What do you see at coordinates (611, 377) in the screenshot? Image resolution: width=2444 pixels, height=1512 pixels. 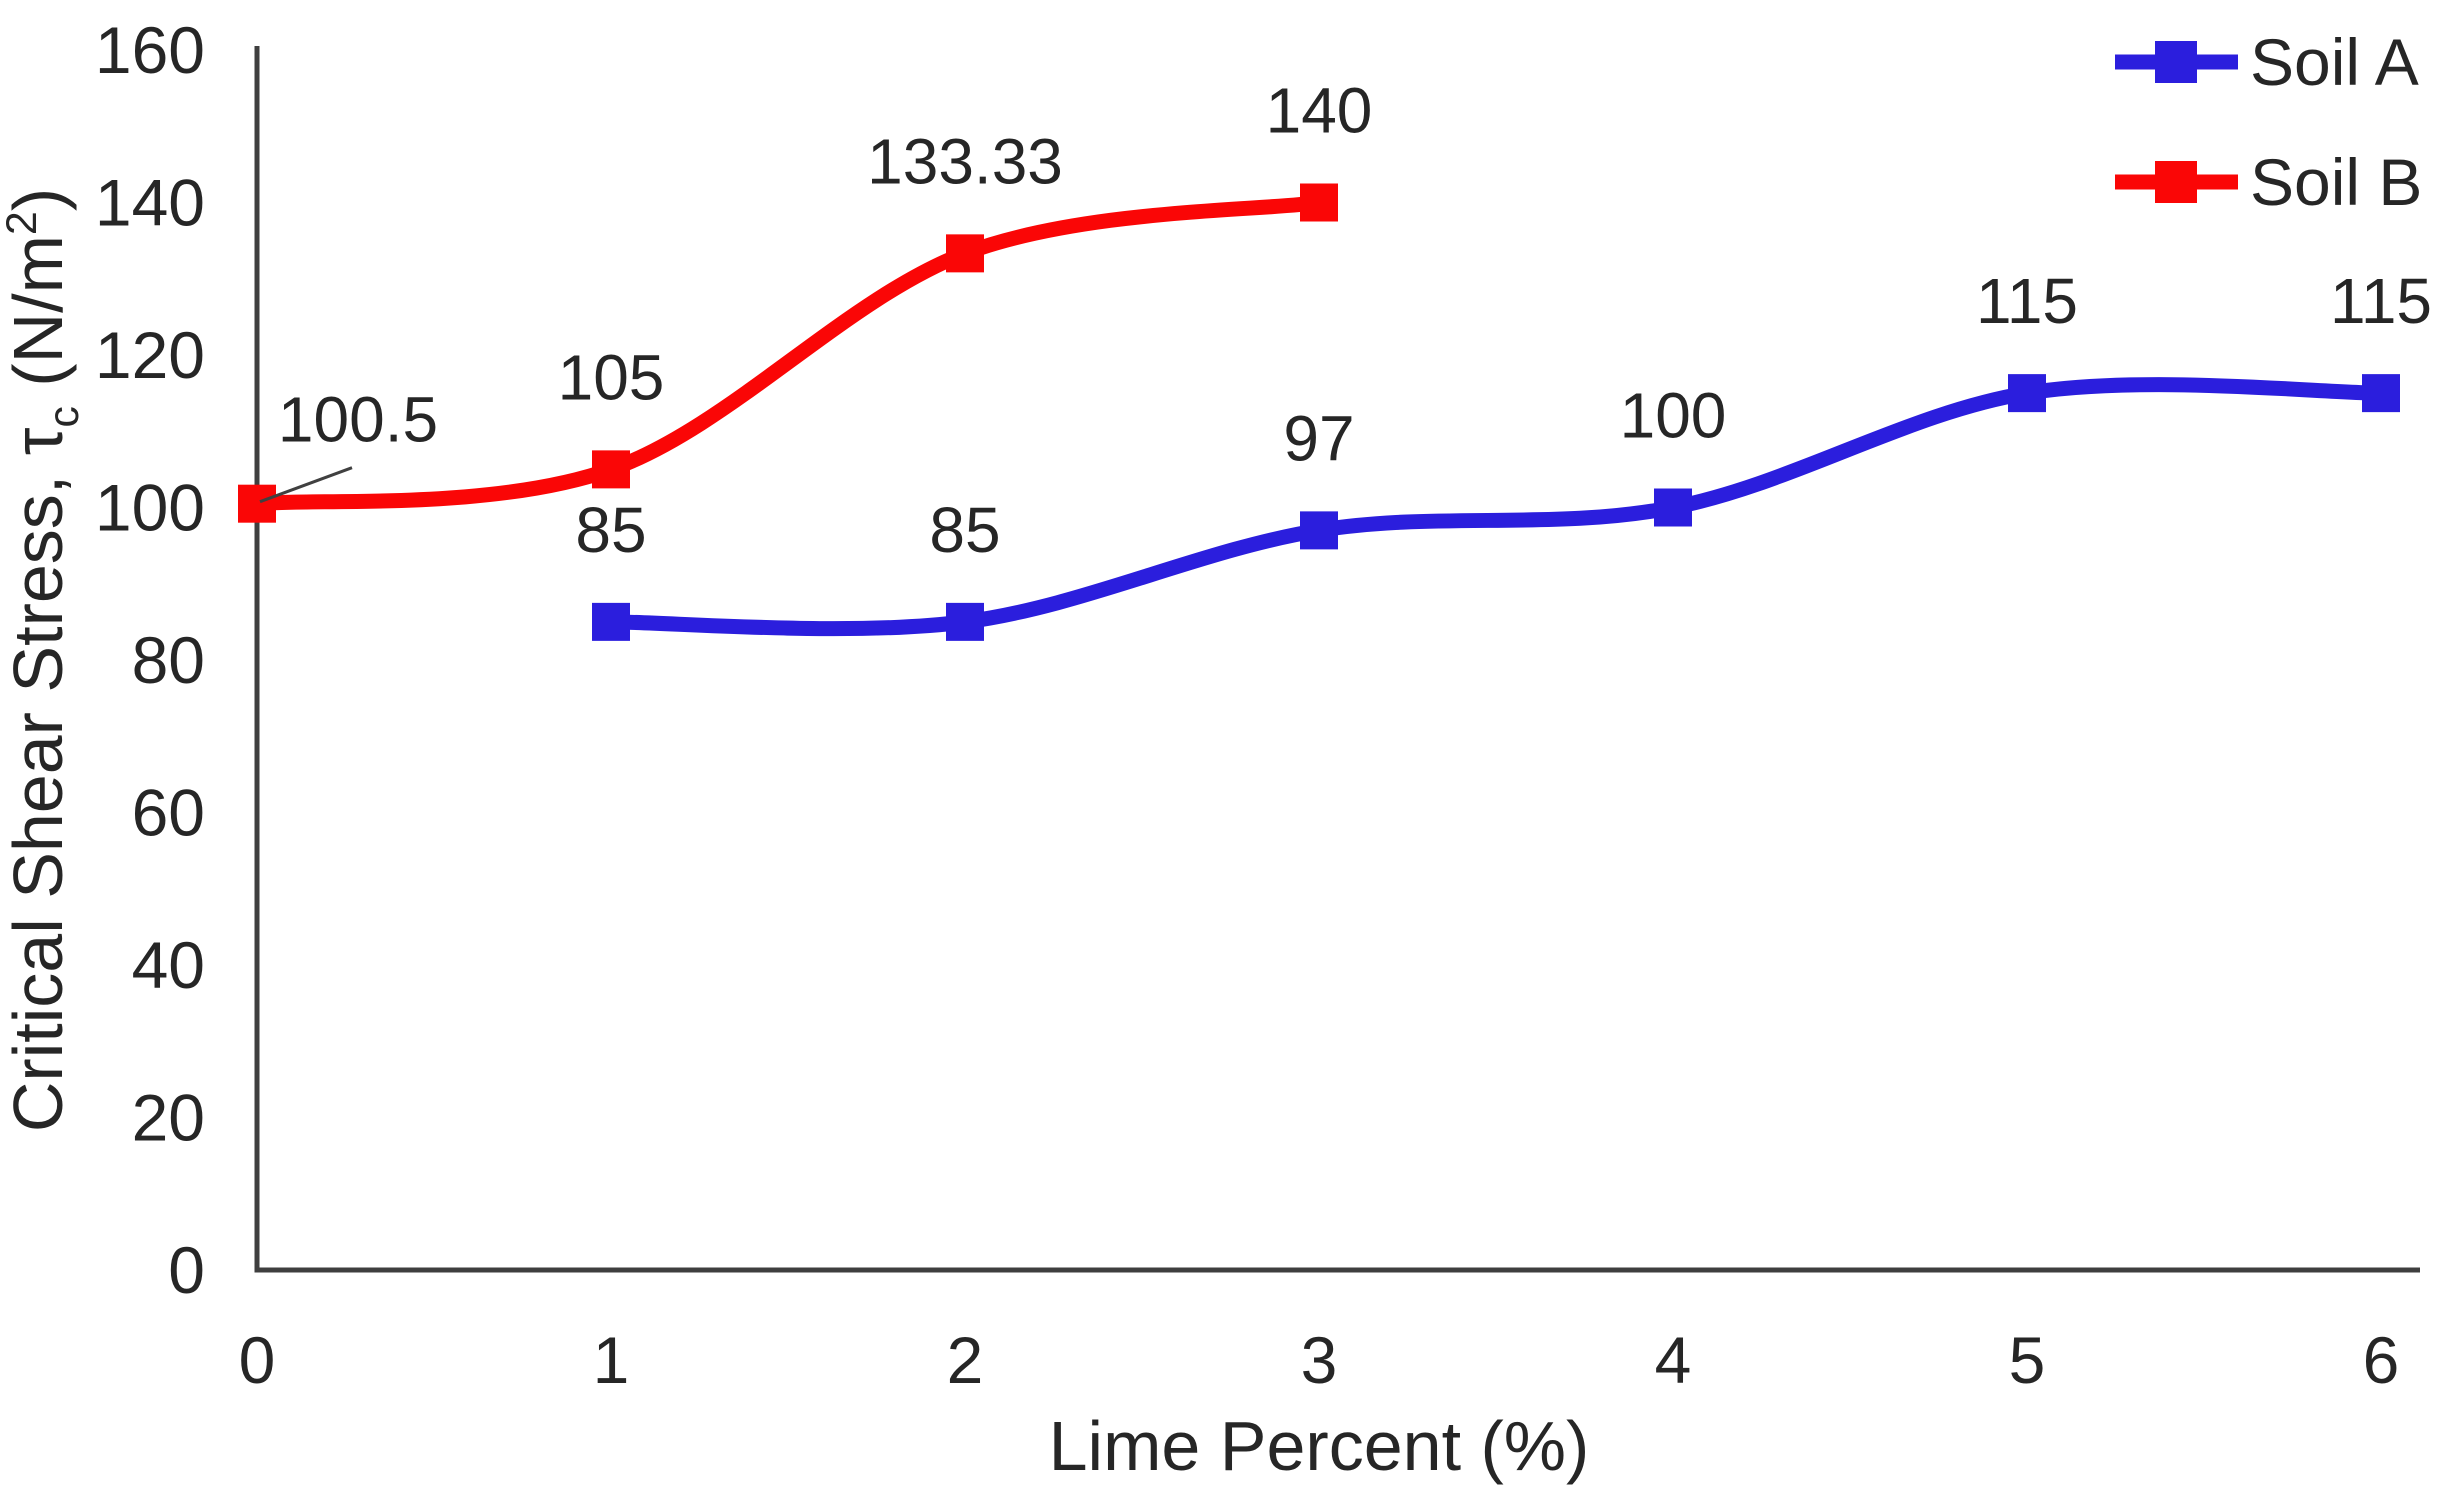 I see `series-soil-b-data-label: 105` at bounding box center [611, 377].